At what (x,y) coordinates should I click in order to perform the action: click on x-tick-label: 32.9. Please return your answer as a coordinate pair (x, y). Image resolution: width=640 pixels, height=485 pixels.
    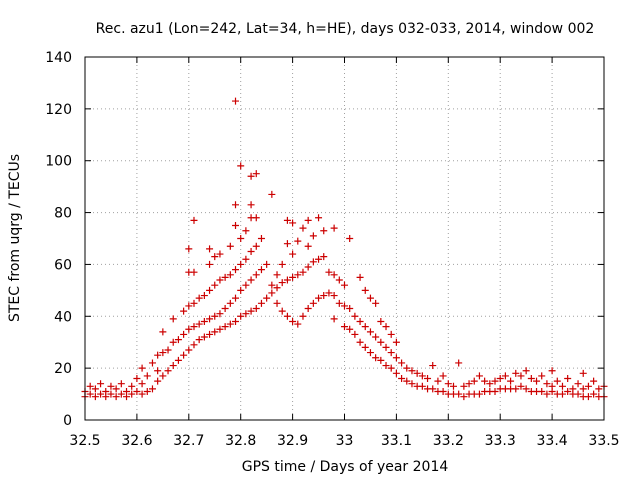
    Looking at the image, I should click on (292, 441).